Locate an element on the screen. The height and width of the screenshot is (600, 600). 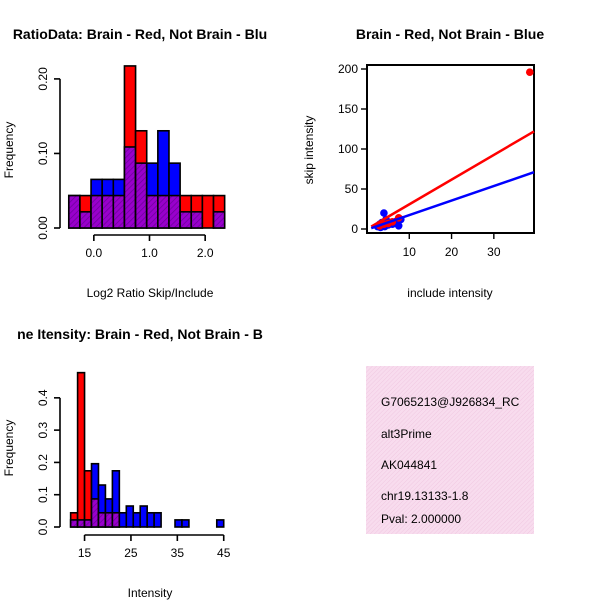
not-brain-fit-line is located at coordinates (452, 200).